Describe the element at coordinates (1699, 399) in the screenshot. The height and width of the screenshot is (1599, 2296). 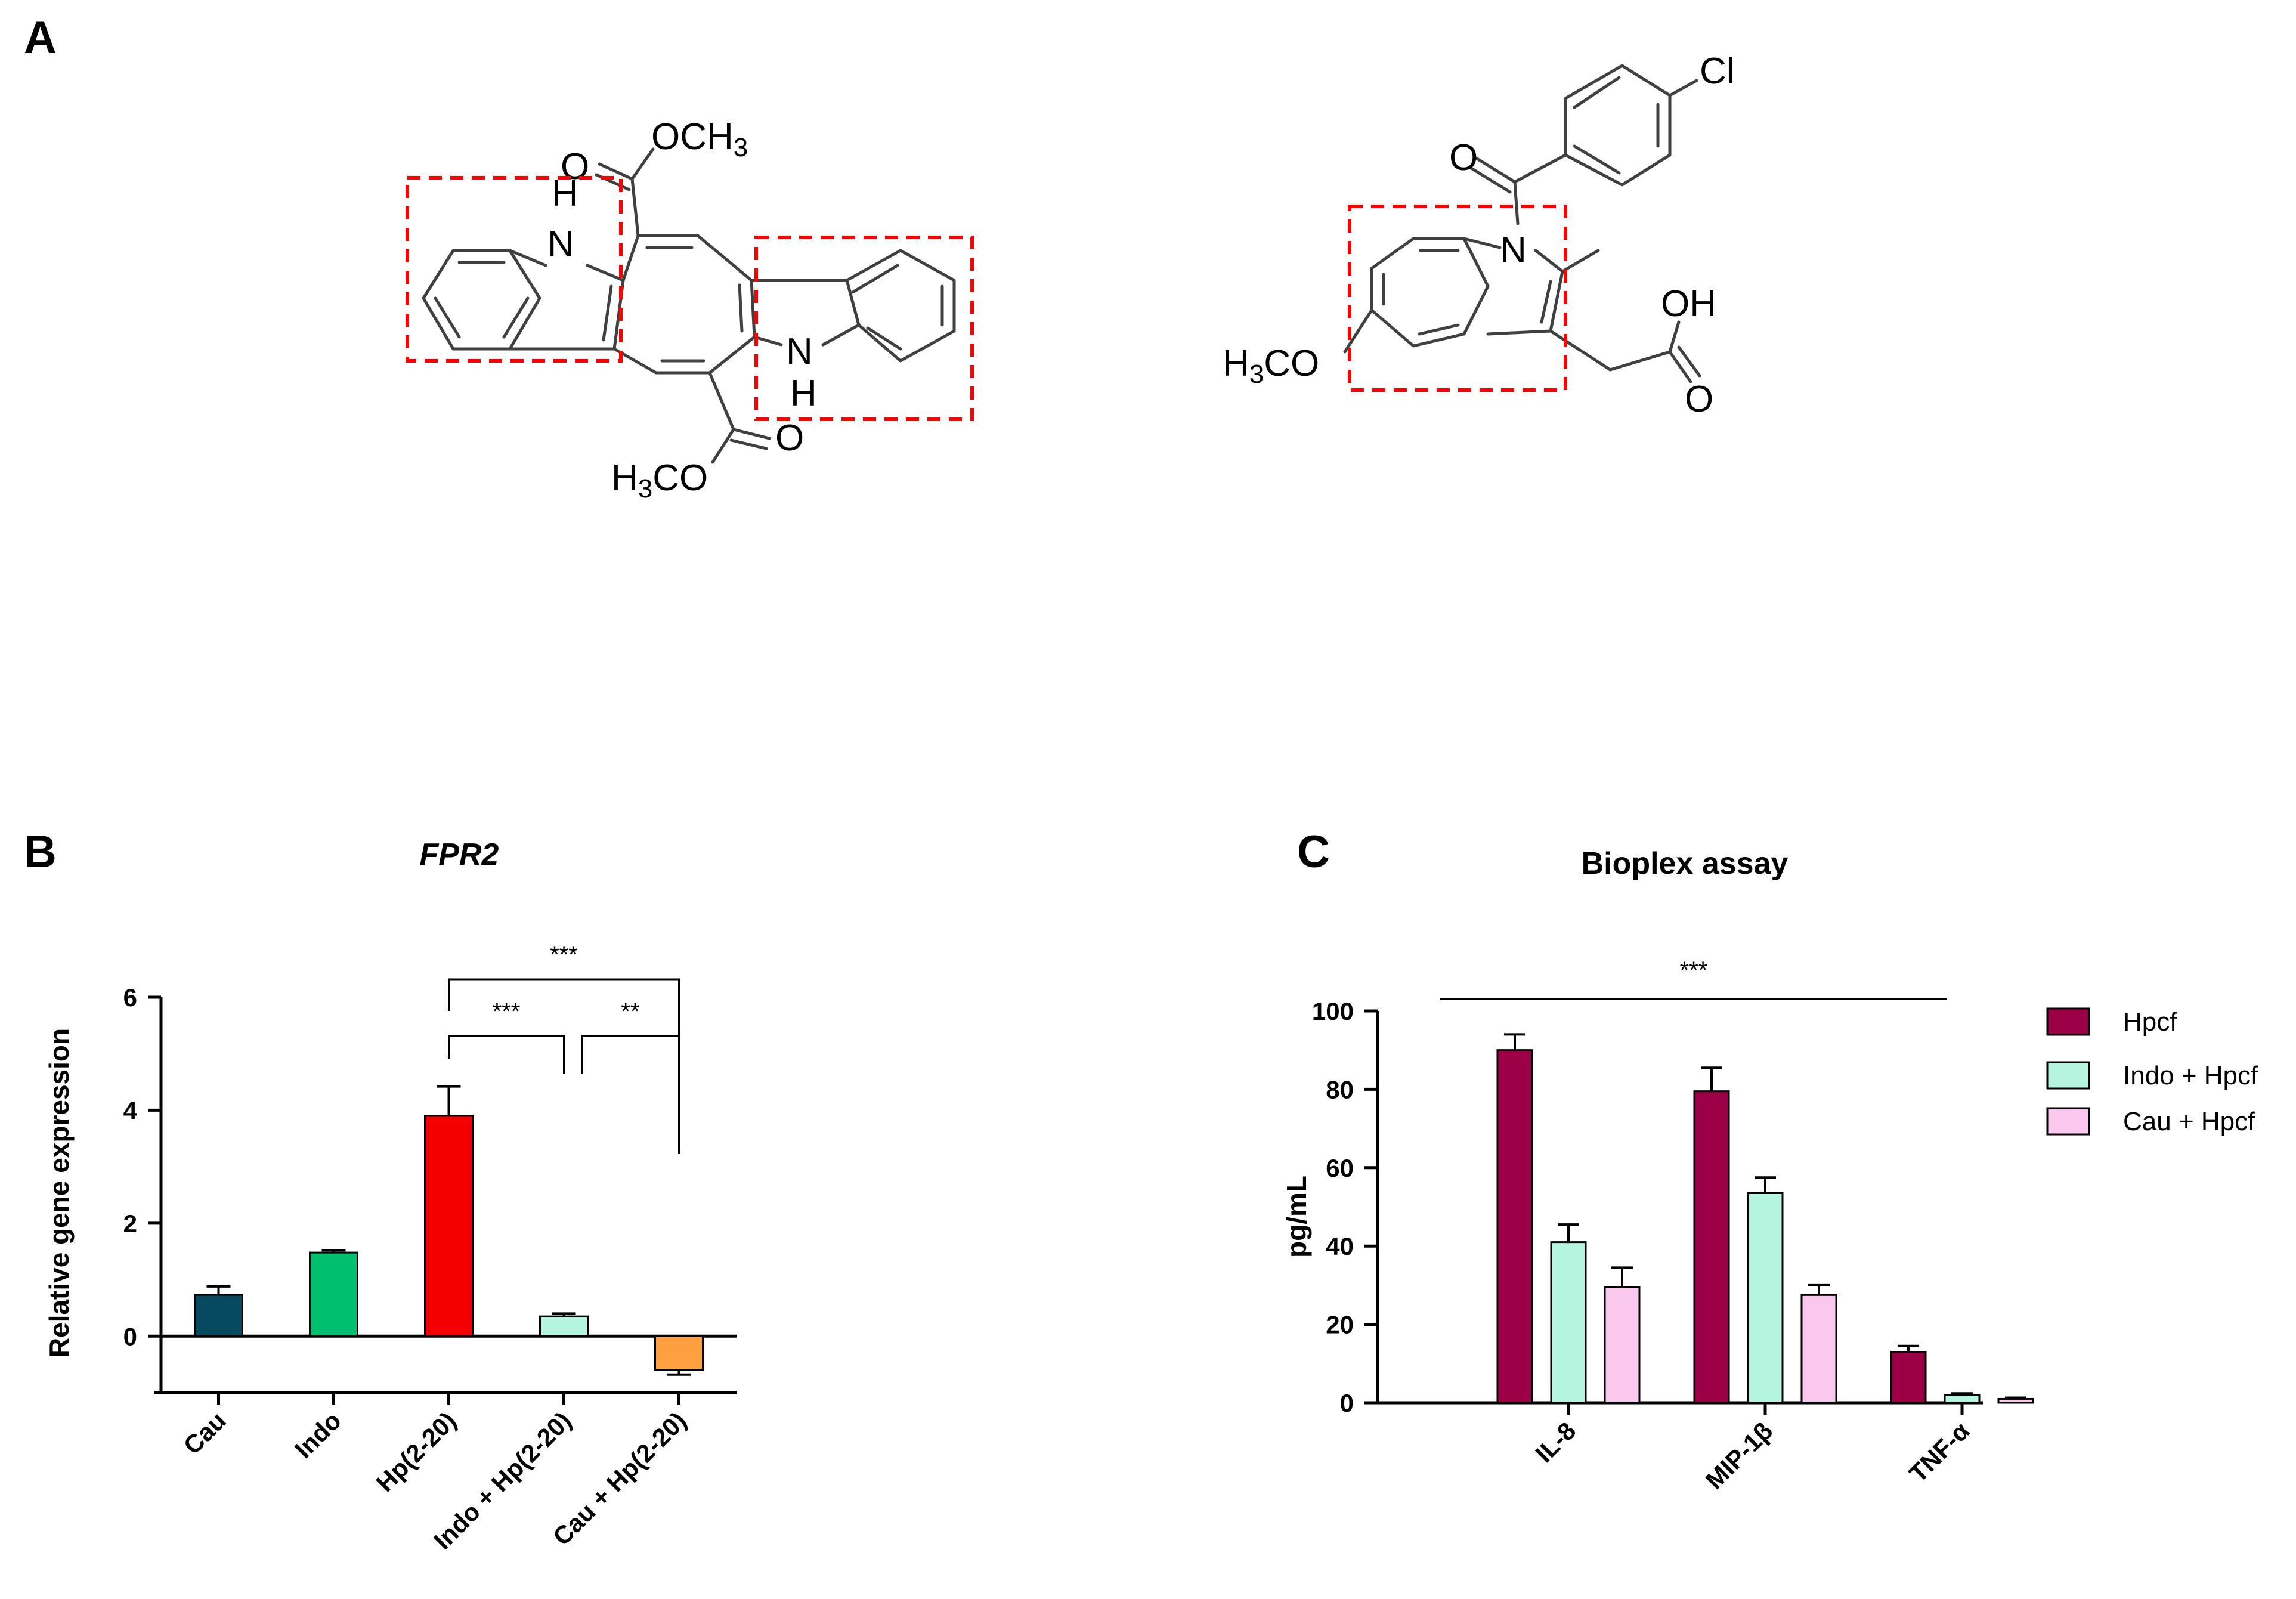
I see `indomethacin-o-acid: O` at that location.